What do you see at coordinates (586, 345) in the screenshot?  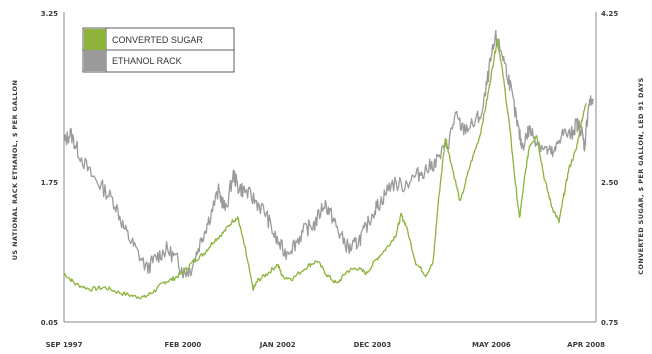 I see `x-tick-label: APR 2008` at bounding box center [586, 345].